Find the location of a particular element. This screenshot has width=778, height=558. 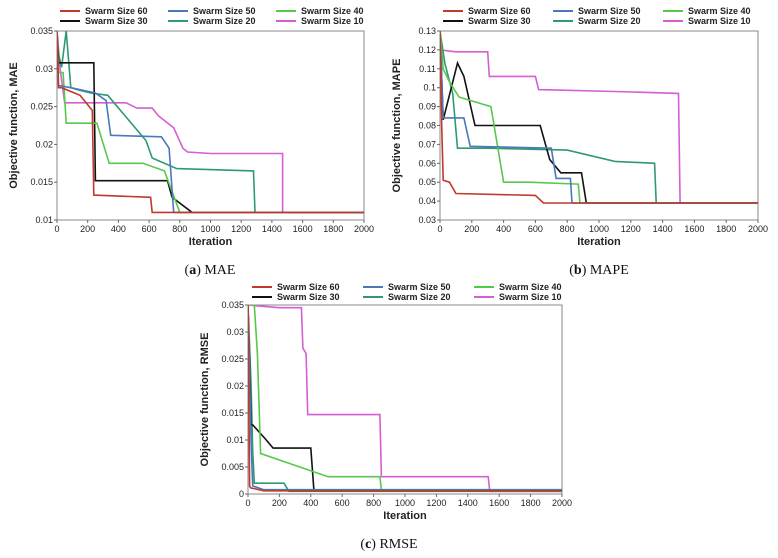

y-tick-label: 0.04 is located at coordinates (427, 201).